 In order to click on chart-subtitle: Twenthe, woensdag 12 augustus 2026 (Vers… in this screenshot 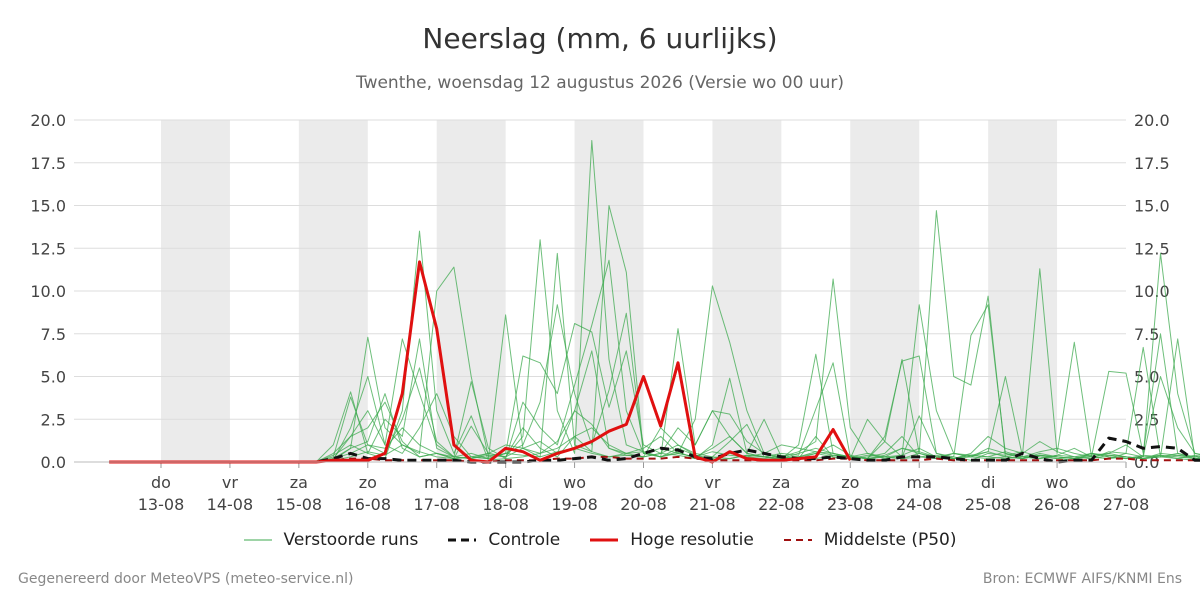, I will do `click(600, 83)`.